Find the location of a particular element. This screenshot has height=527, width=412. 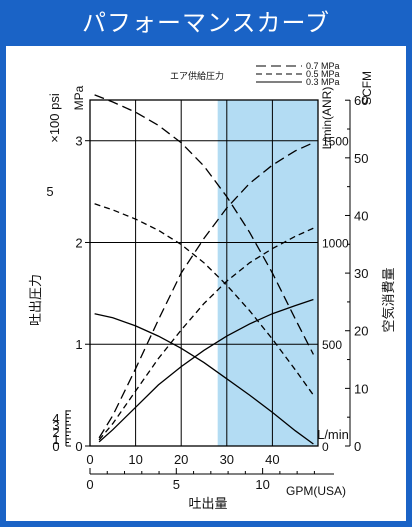

legend-entry-label-2: 0.5 MPa is located at coordinates (323, 74).